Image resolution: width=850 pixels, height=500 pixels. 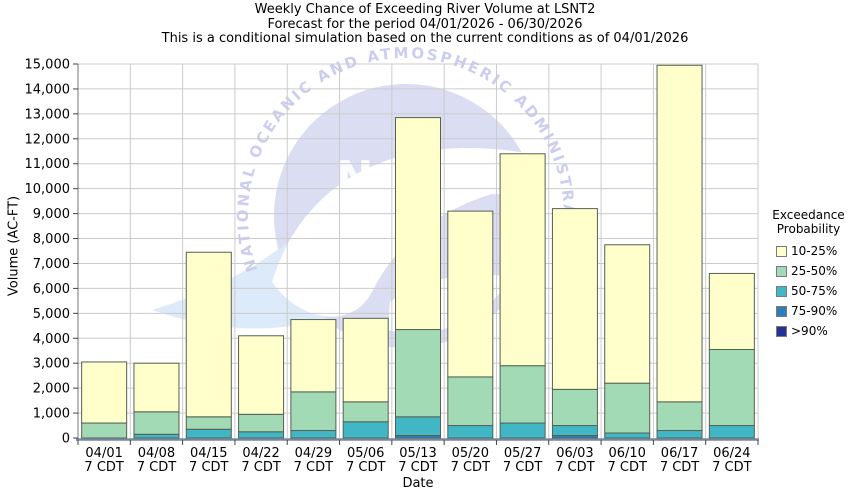 What do you see at coordinates (51, 414) in the screenshot?
I see `y-tick-label: 1,000` at bounding box center [51, 414].